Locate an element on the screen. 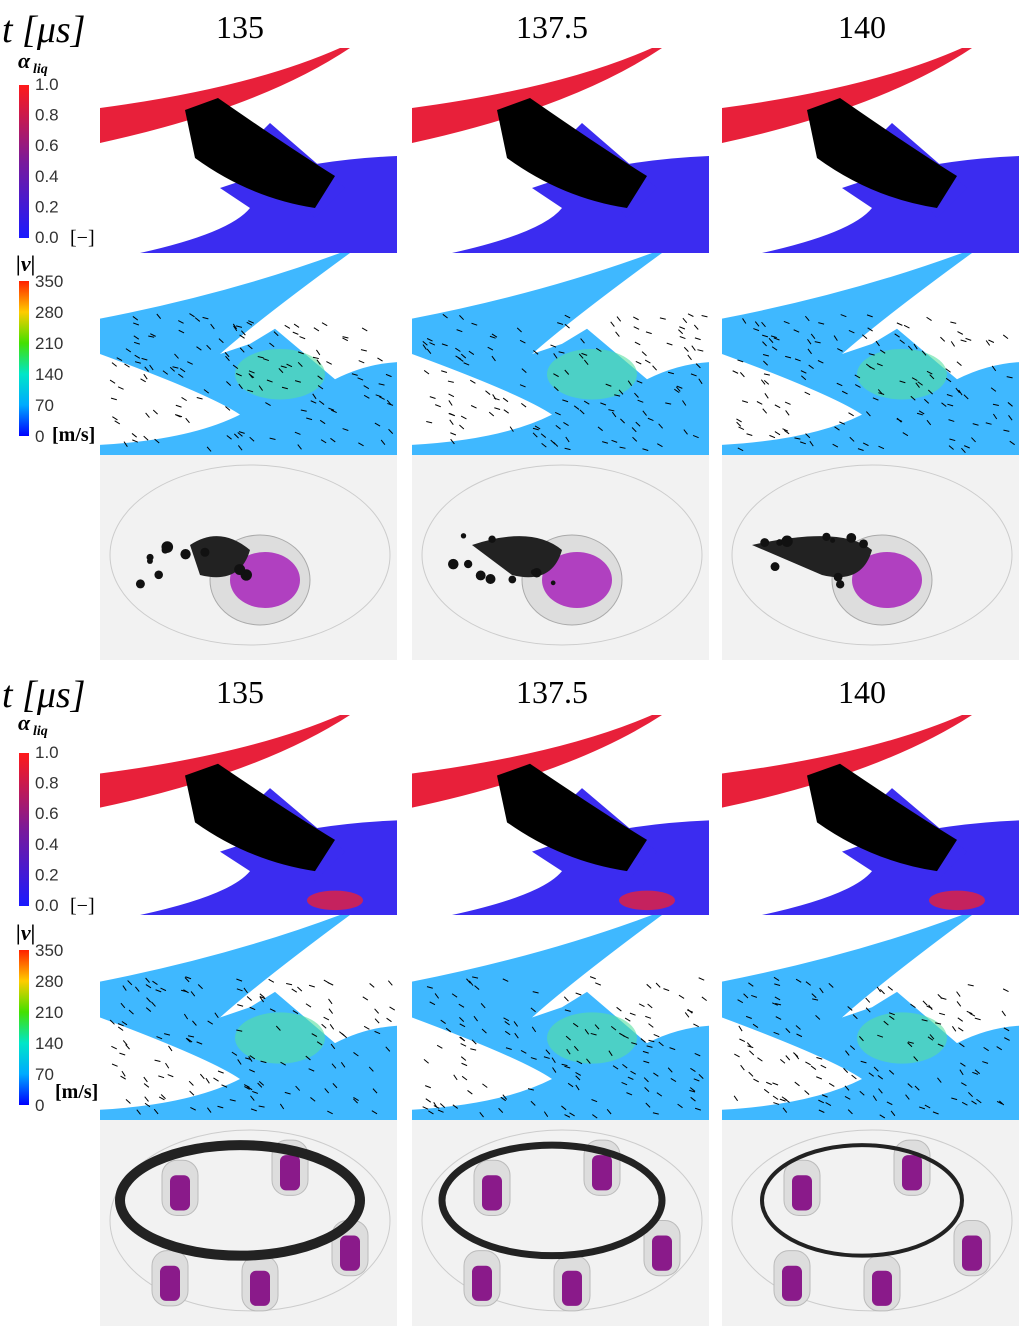 This screenshot has height=1326, width=1019. sheet is located at coordinates (862, 1200).